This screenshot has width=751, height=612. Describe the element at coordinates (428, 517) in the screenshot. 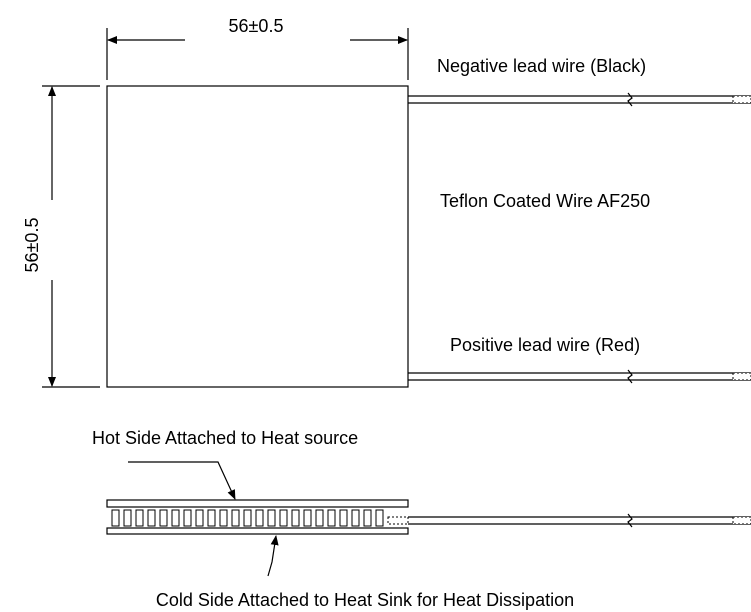

I see `module-side-view` at that location.